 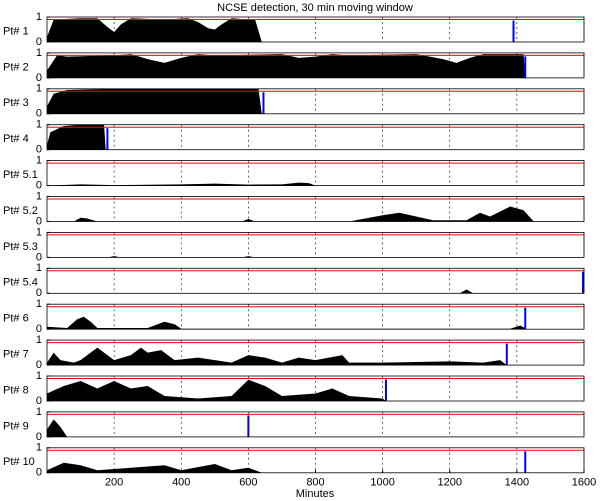 I want to click on y-axis-label: Pt# 6, so click(x=16, y=319).